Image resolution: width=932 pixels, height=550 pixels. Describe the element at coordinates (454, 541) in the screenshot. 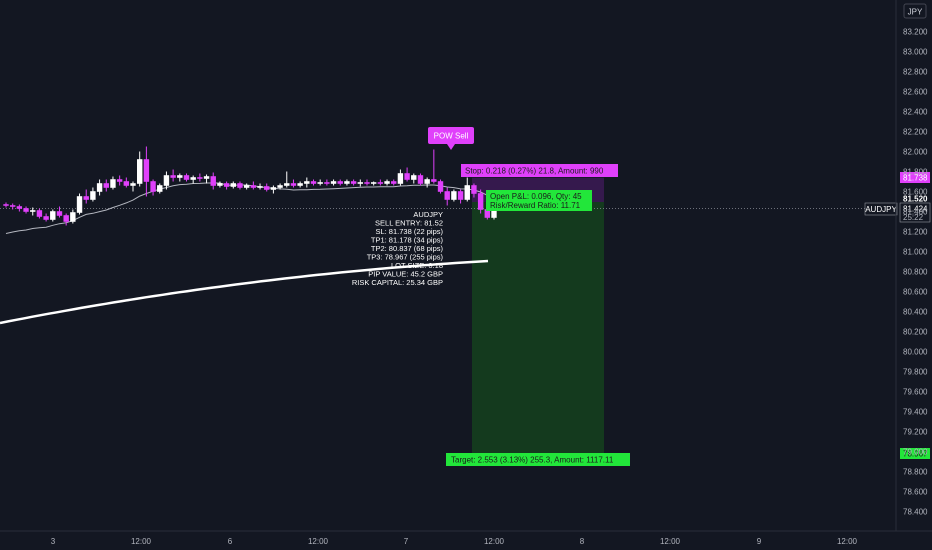

I see `time-axis: 3 12:00 6 12:00 7 12:00 8 12:00 9 12:00` at that location.